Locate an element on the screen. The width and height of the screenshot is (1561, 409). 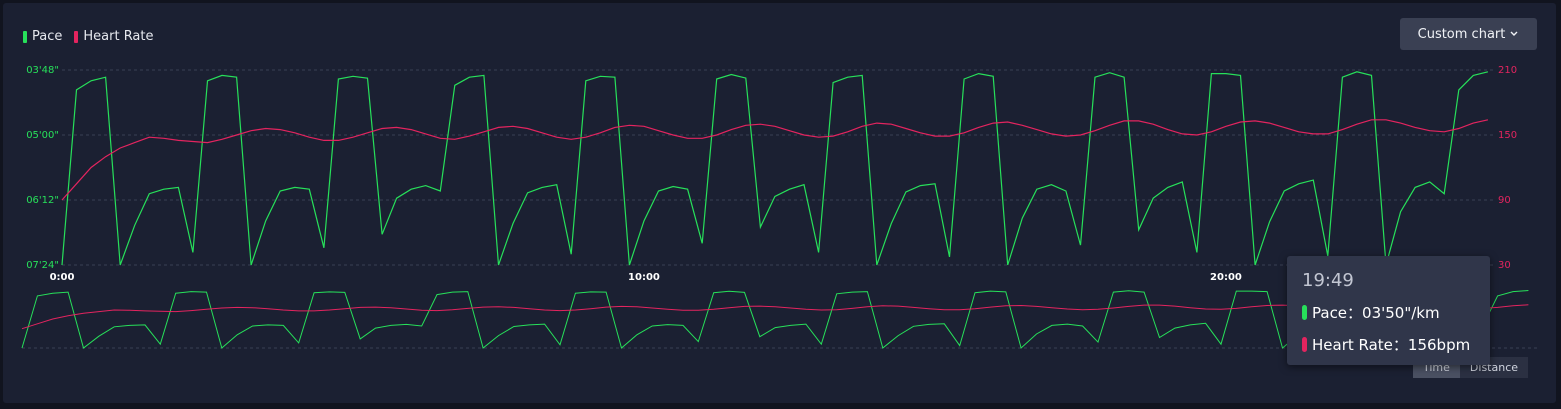
legend-label: Pace is located at coordinates (47, 36).